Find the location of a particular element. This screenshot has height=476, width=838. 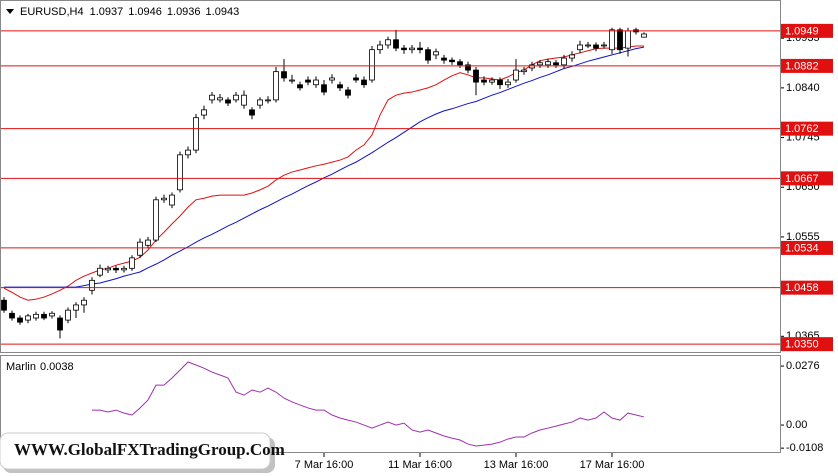

level-label: 1.0882 is located at coordinates (802, 66).